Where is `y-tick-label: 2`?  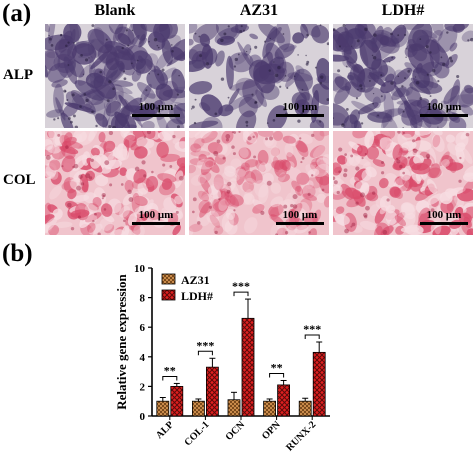
y-tick-label: 2 is located at coordinates (143, 387).